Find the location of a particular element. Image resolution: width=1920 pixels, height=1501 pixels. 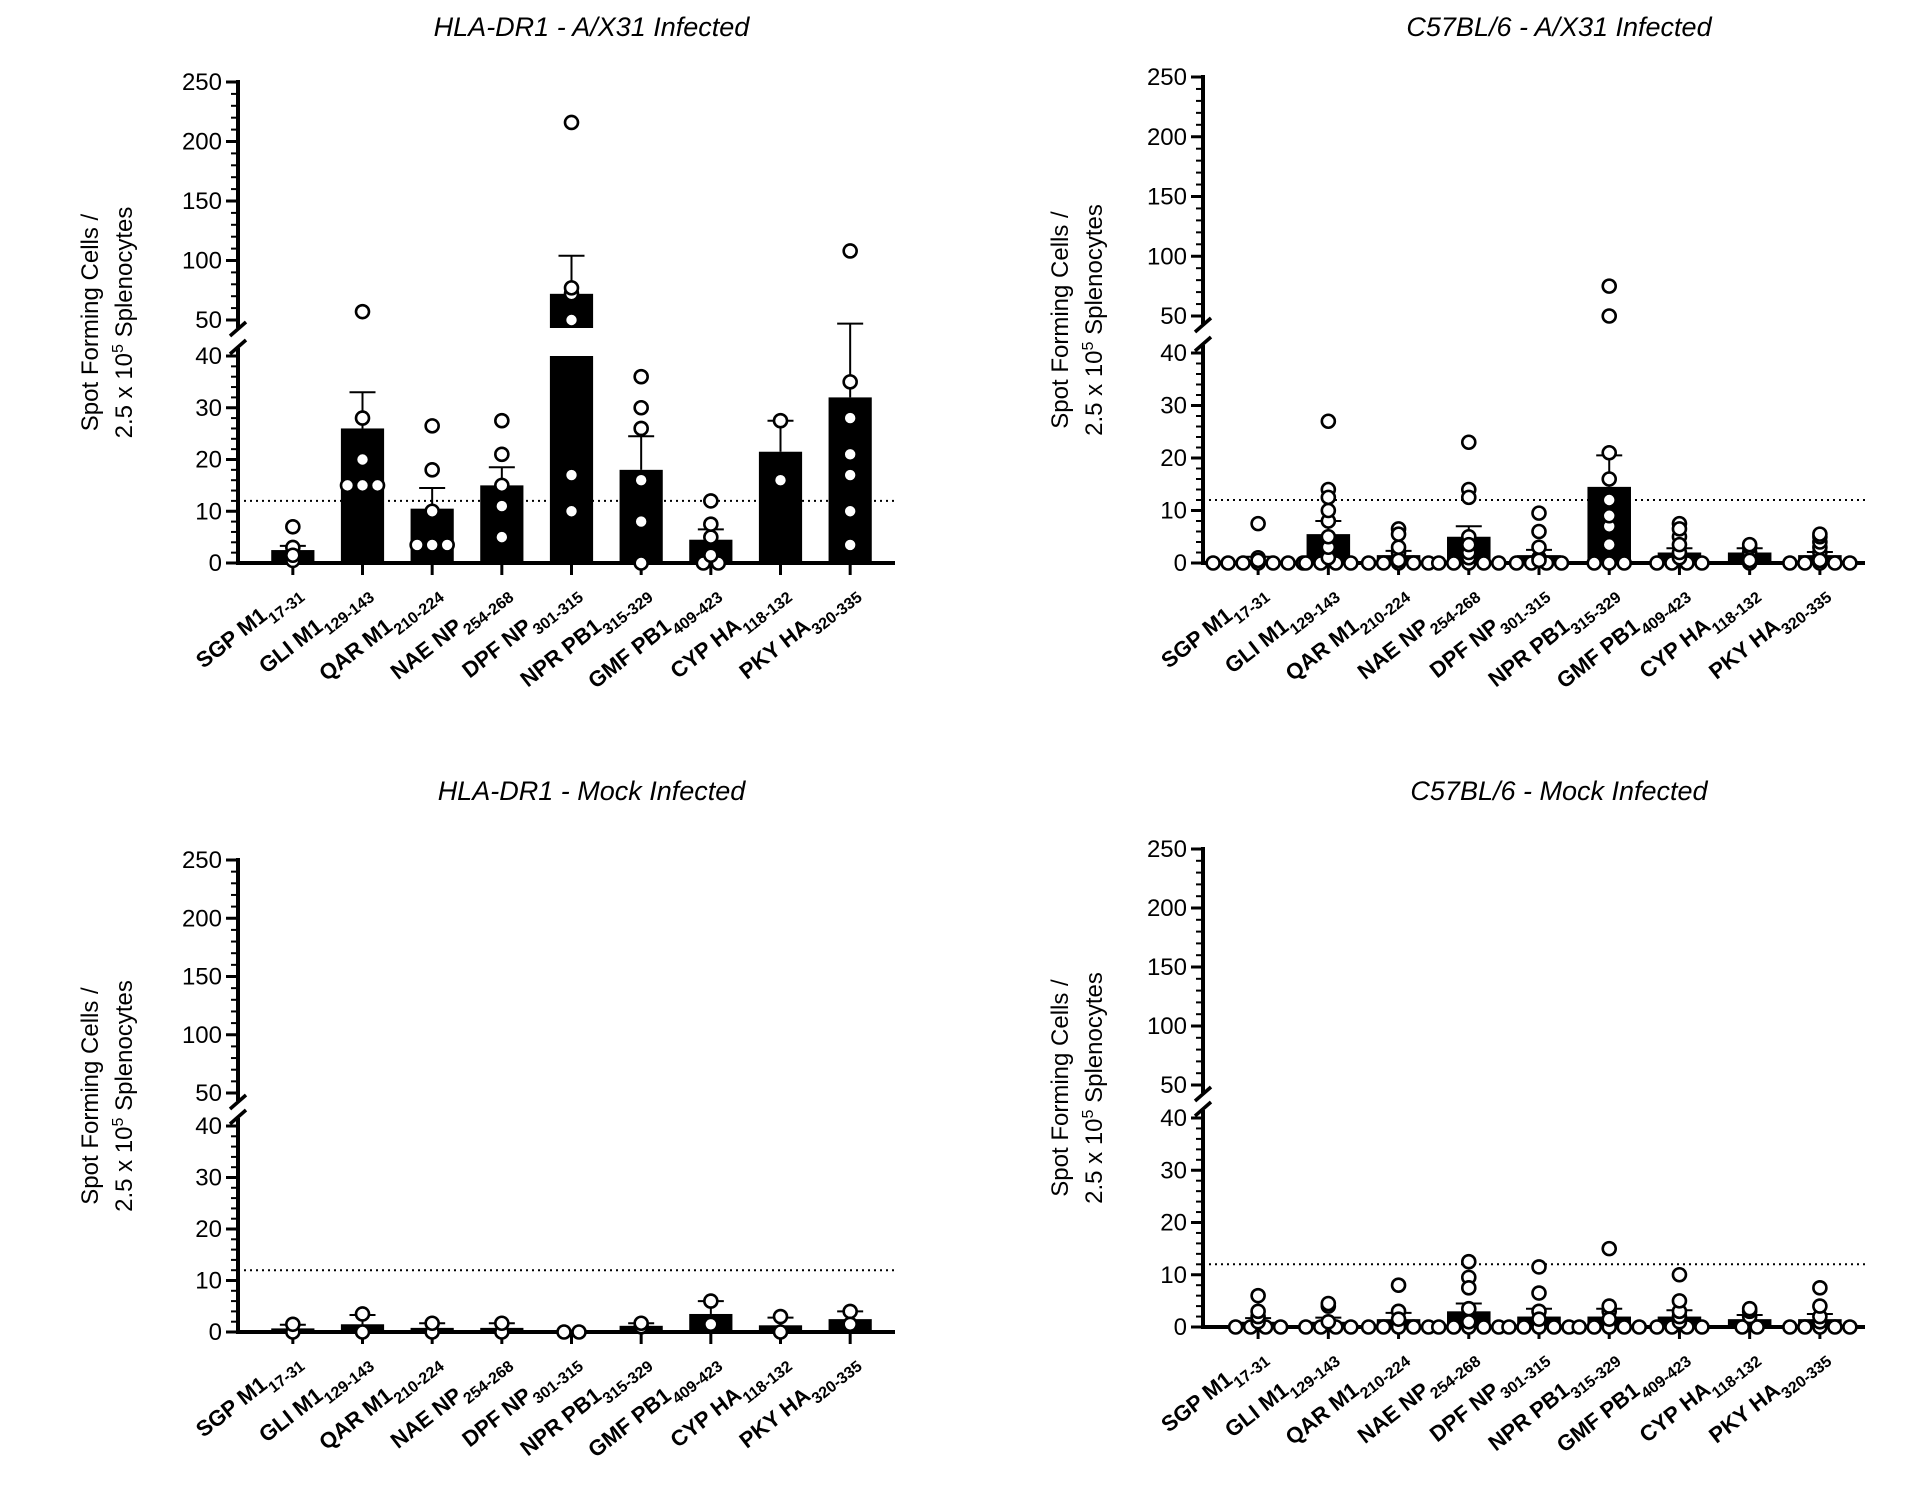

y-tick-label: 250 is located at coordinates (202, 82).